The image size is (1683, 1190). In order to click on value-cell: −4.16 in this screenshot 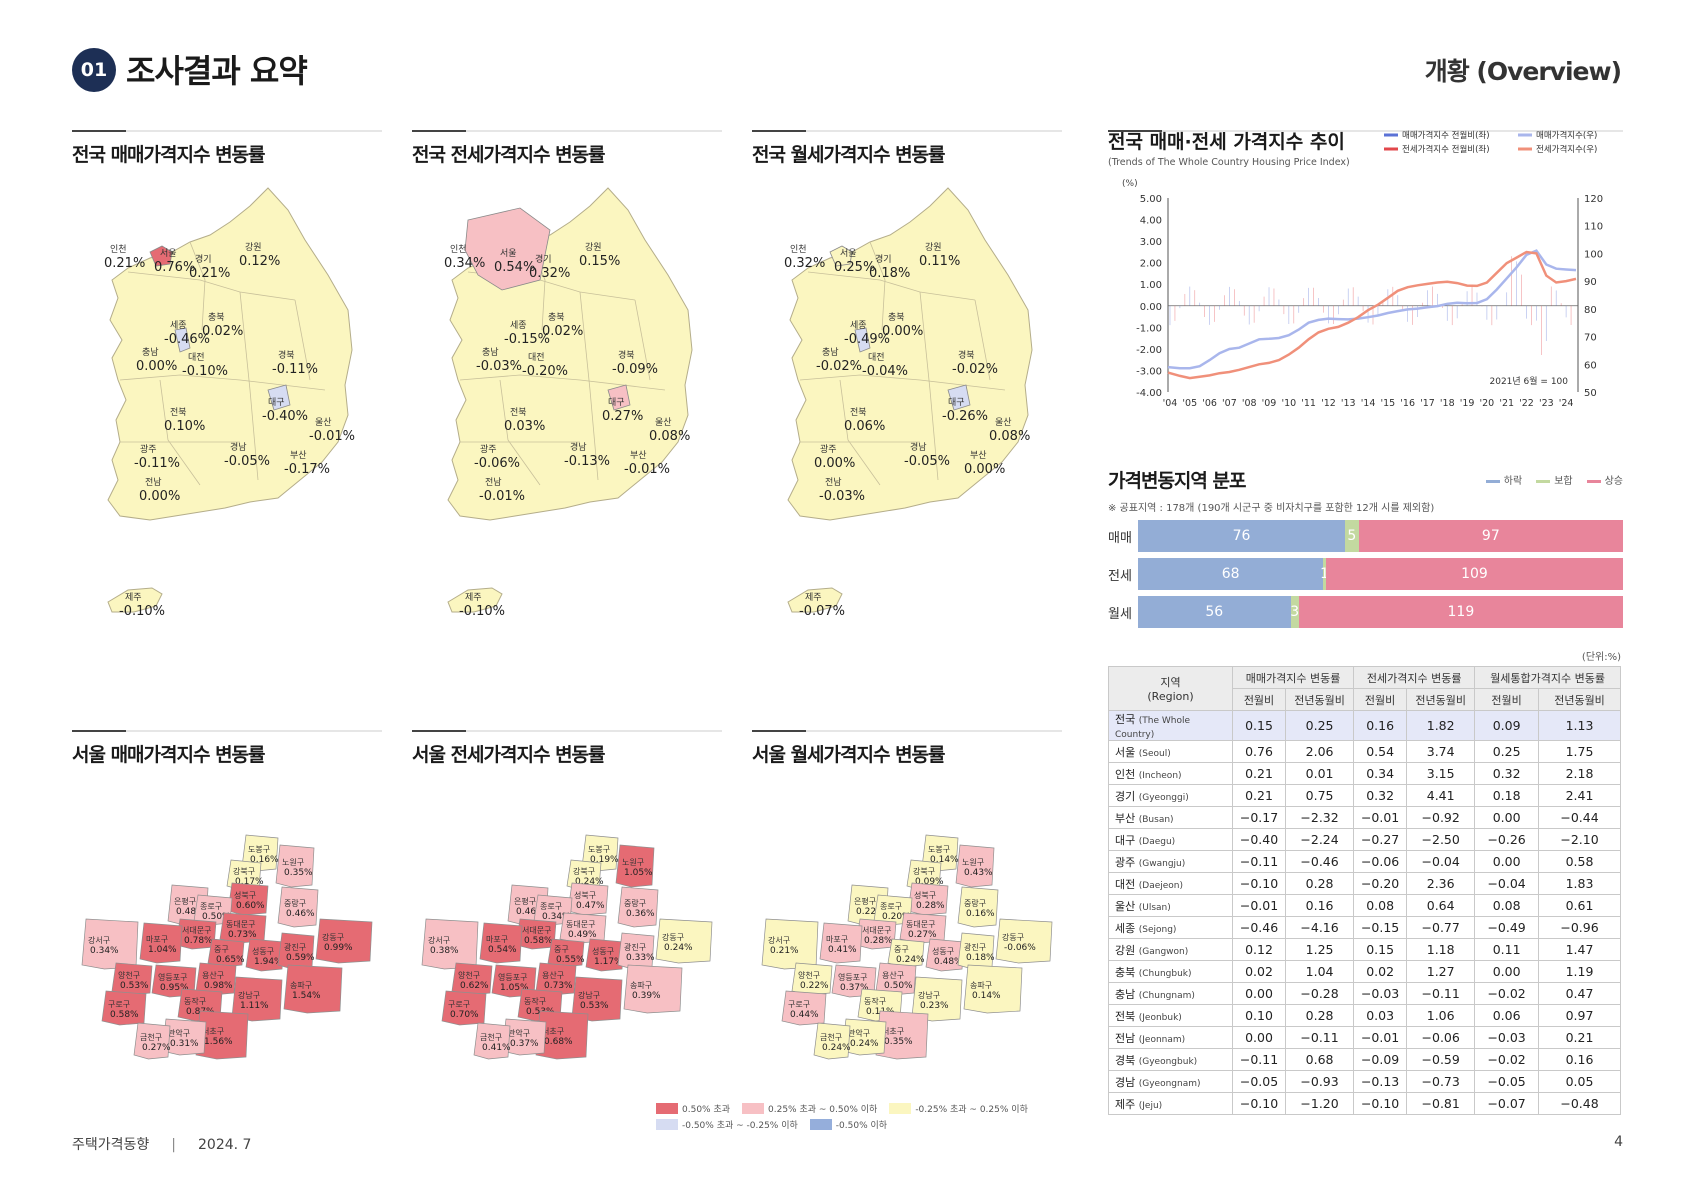, I will do `click(1320, 927)`.